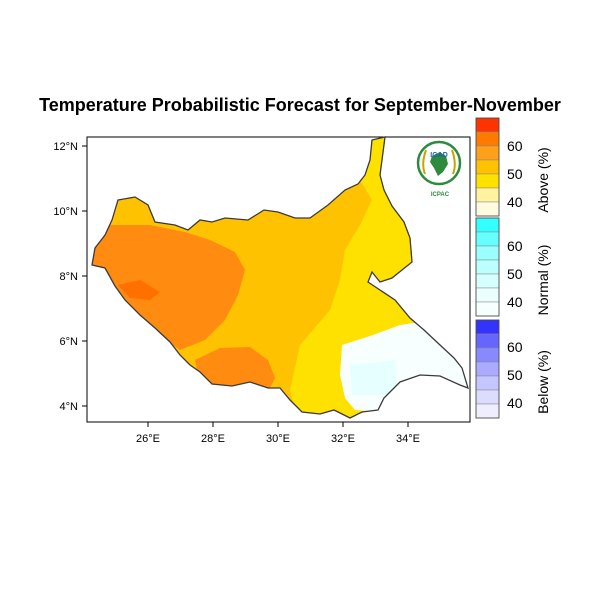 The height and width of the screenshot is (590, 600). What do you see at coordinates (515, 174) in the screenshot?
I see `colorbar-above-tick: 50` at bounding box center [515, 174].